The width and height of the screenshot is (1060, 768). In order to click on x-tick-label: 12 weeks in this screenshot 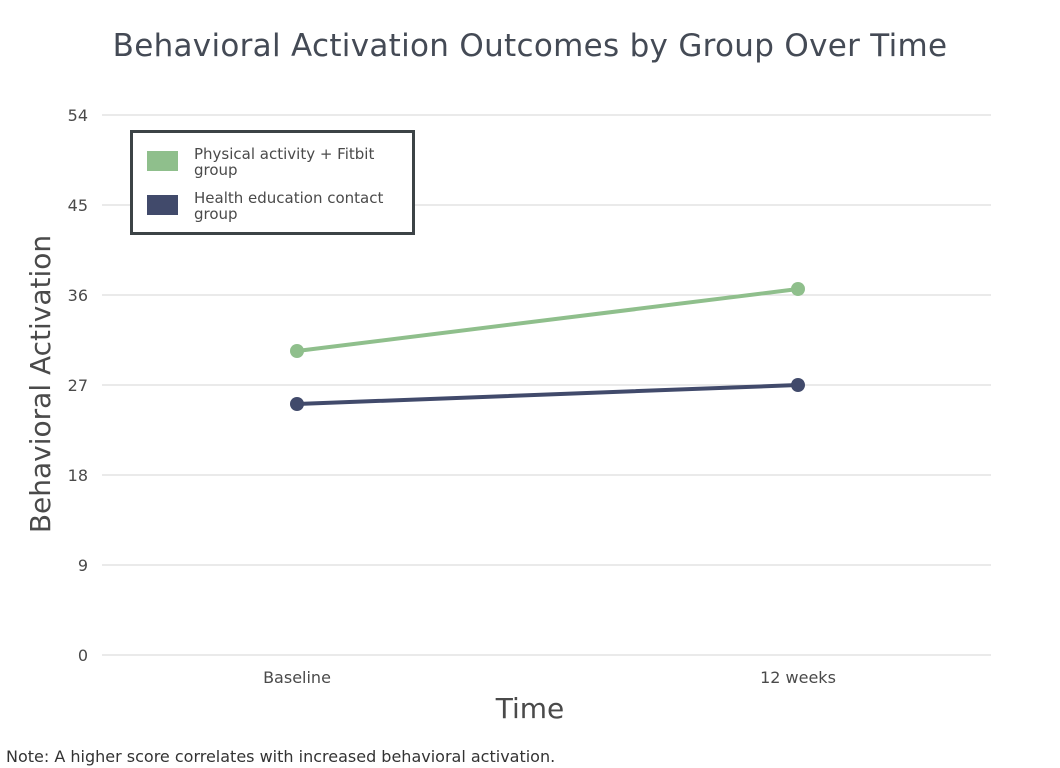, I will do `click(798, 677)`.